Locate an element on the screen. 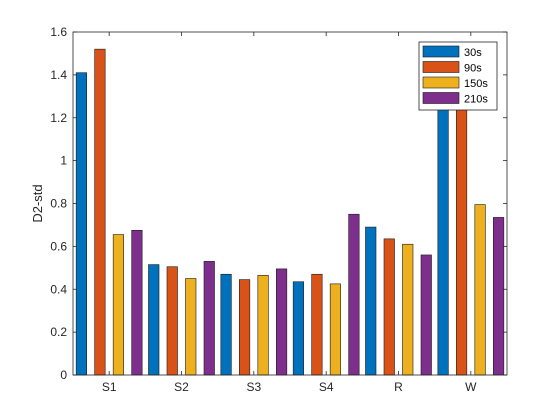  bar-w-210s is located at coordinates (499, 296).